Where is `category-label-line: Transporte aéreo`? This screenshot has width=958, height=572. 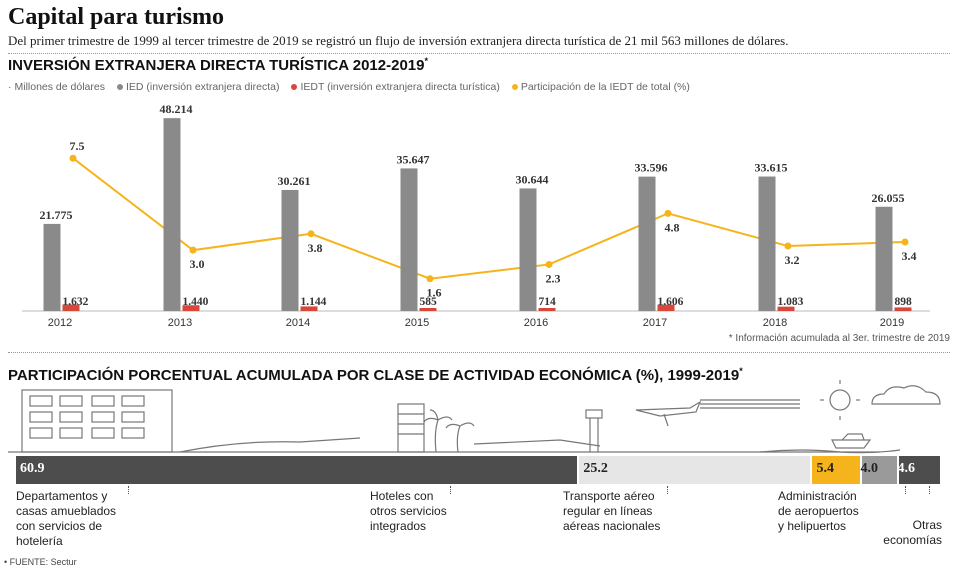 category-label-line: Transporte aéreo is located at coordinates (609, 496).